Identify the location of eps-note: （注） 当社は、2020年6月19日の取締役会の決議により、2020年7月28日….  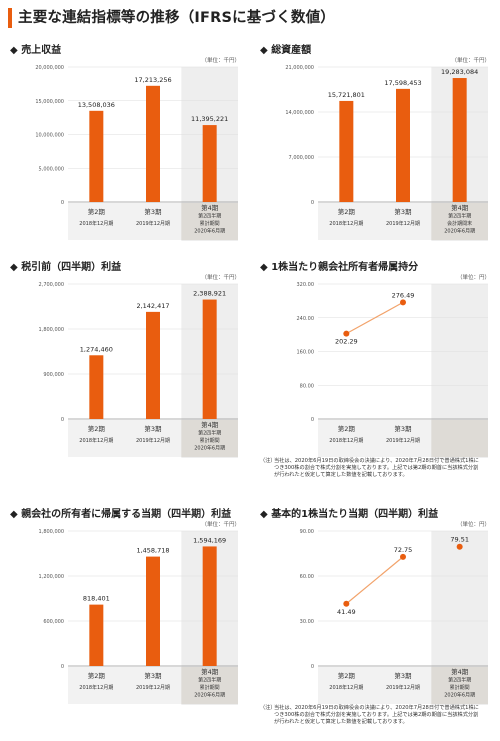
(370, 715).